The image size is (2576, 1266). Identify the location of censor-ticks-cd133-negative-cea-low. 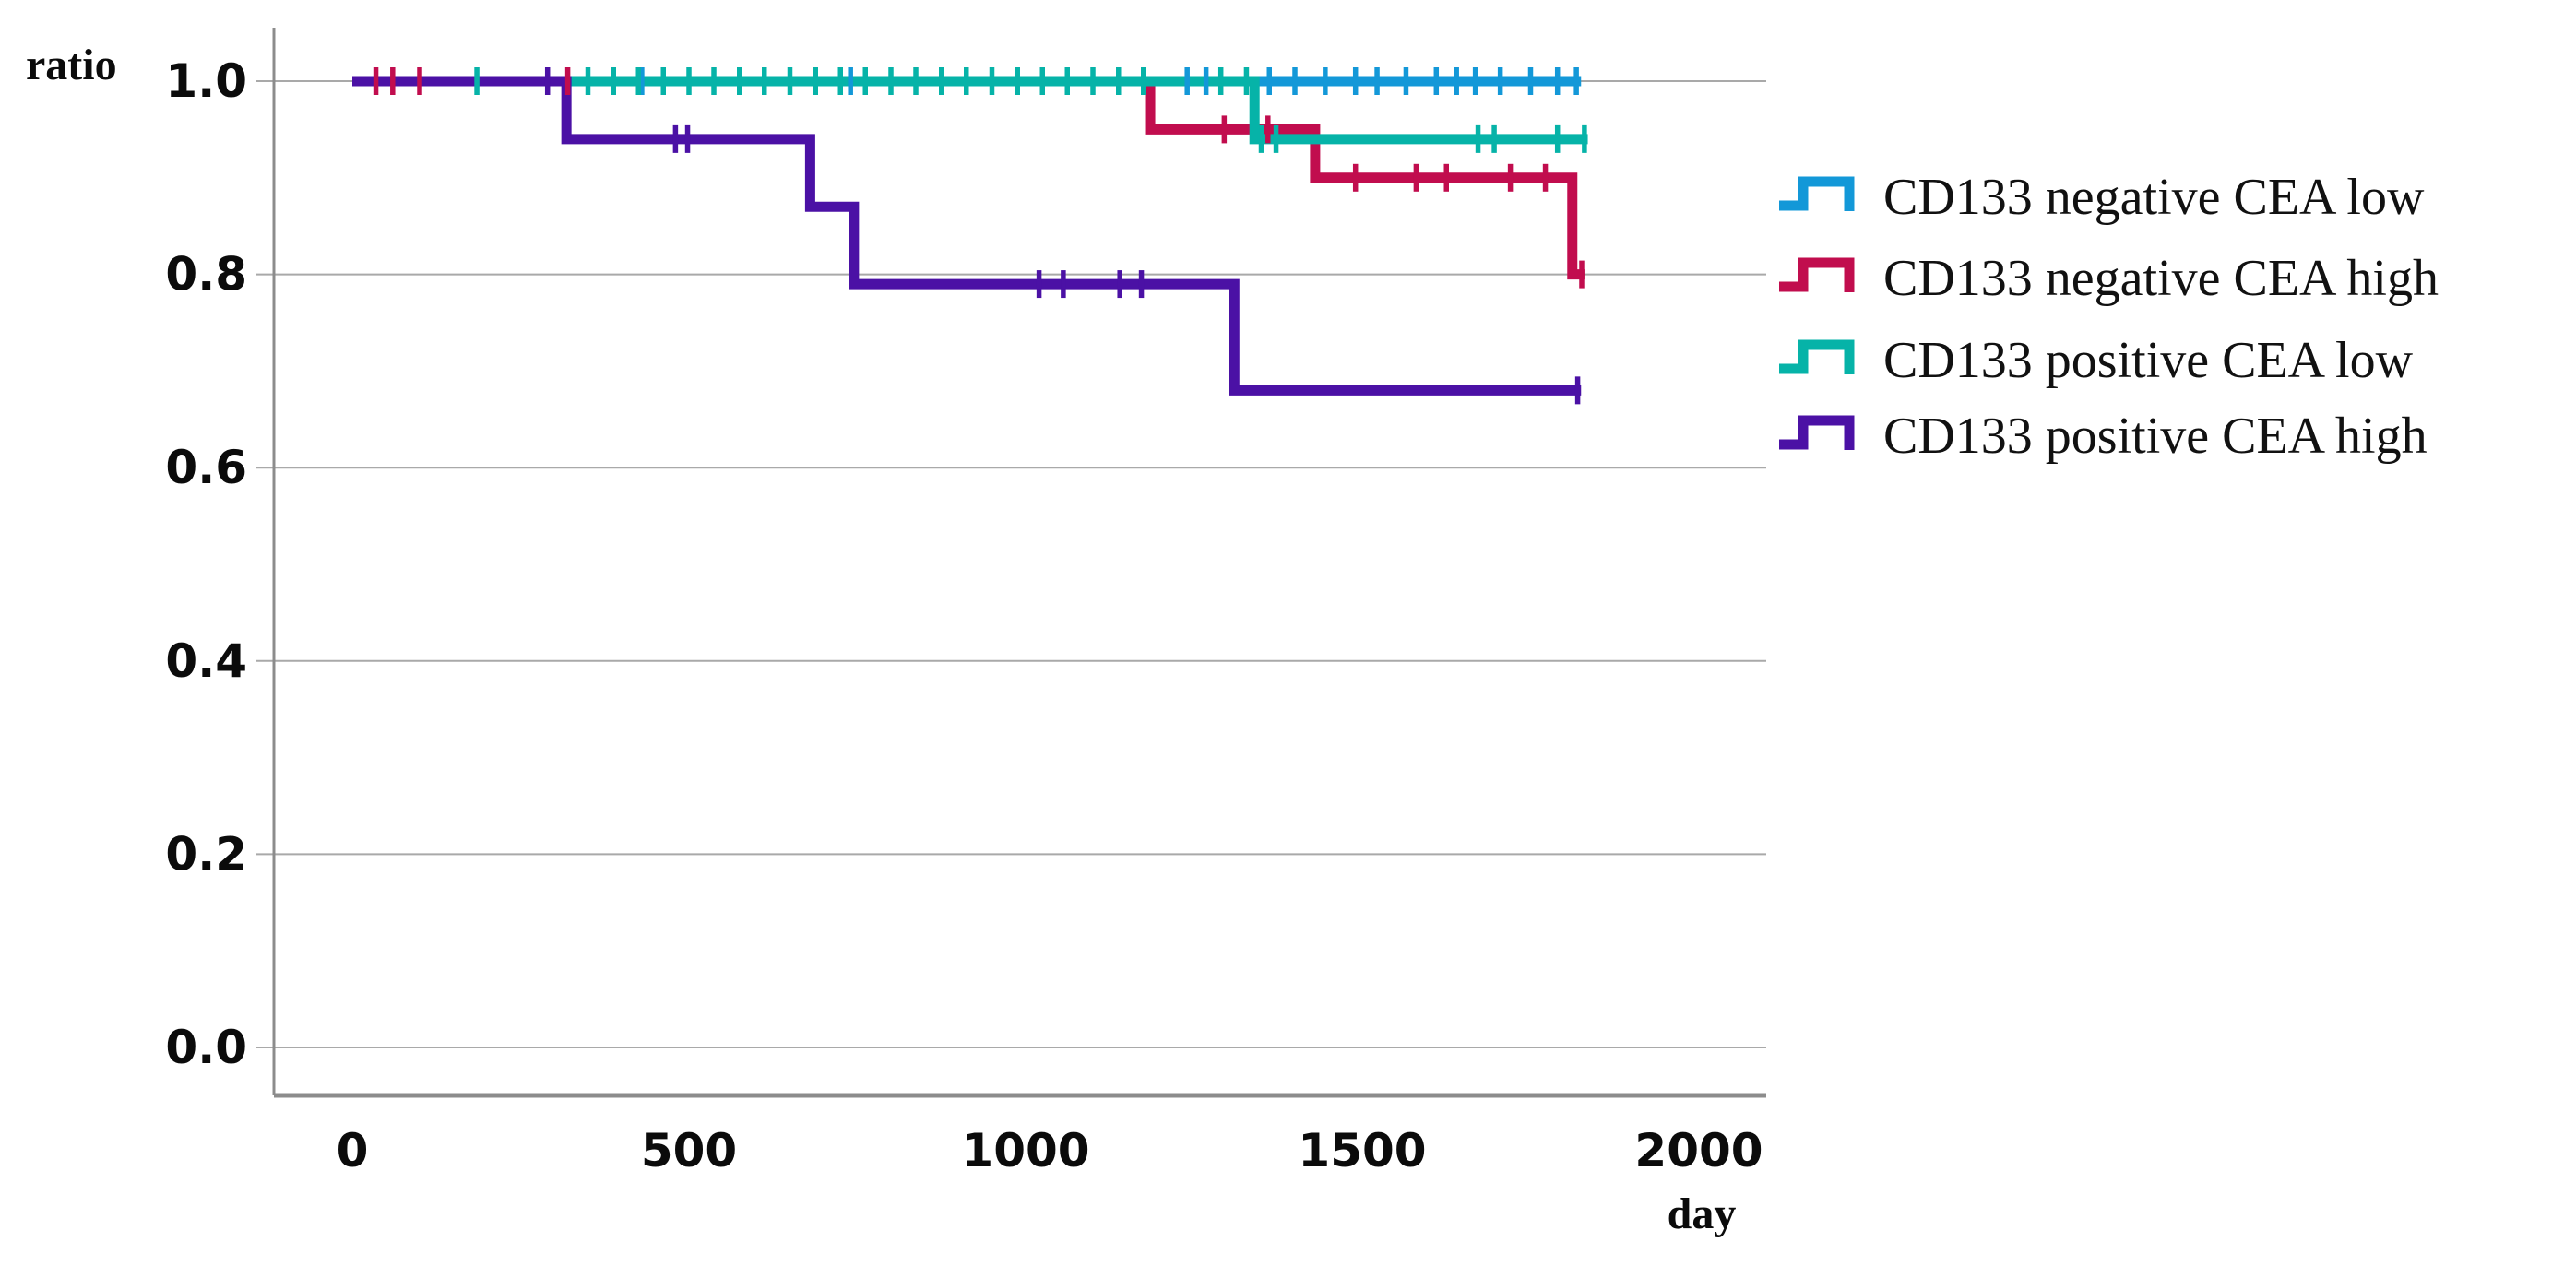
(1109, 81).